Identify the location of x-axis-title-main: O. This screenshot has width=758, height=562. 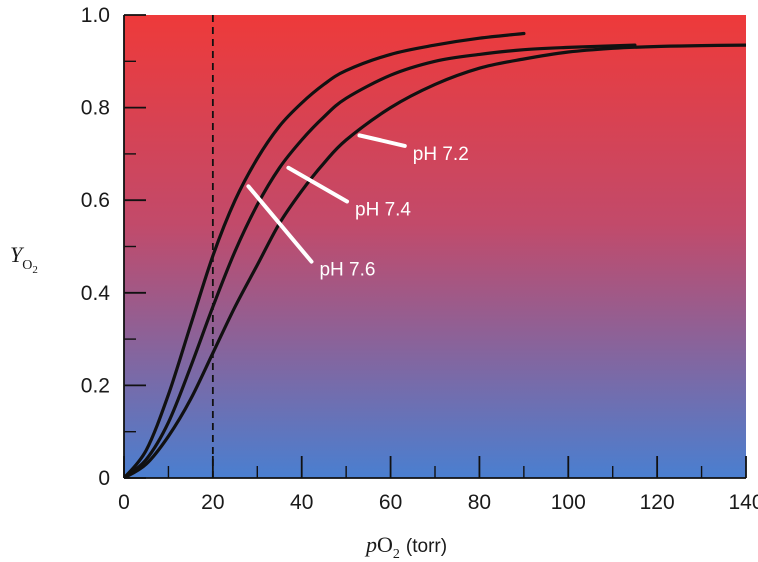
(385, 544).